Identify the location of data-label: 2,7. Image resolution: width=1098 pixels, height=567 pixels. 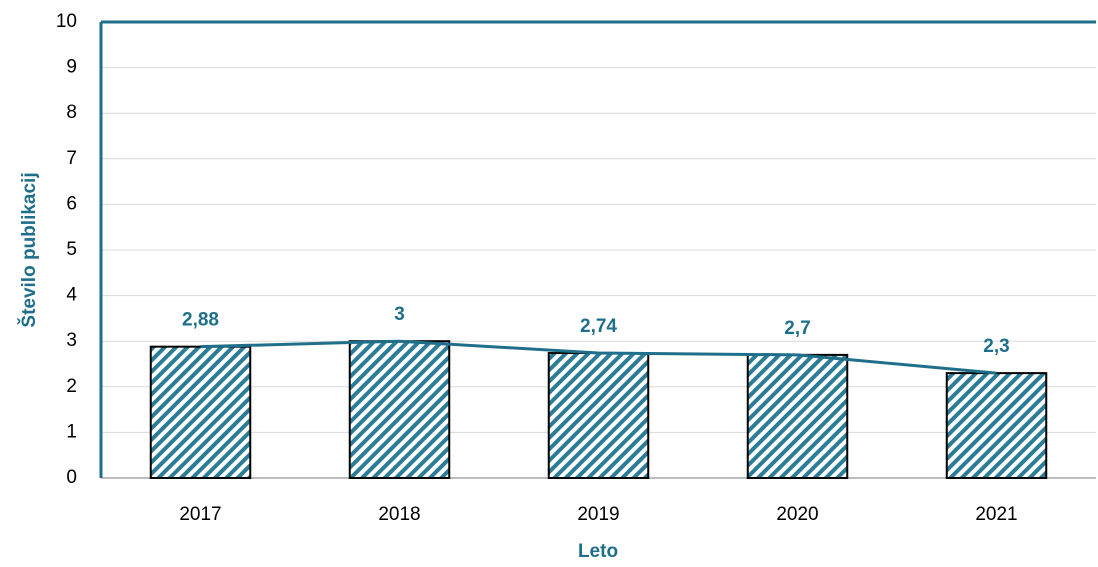
(797, 328).